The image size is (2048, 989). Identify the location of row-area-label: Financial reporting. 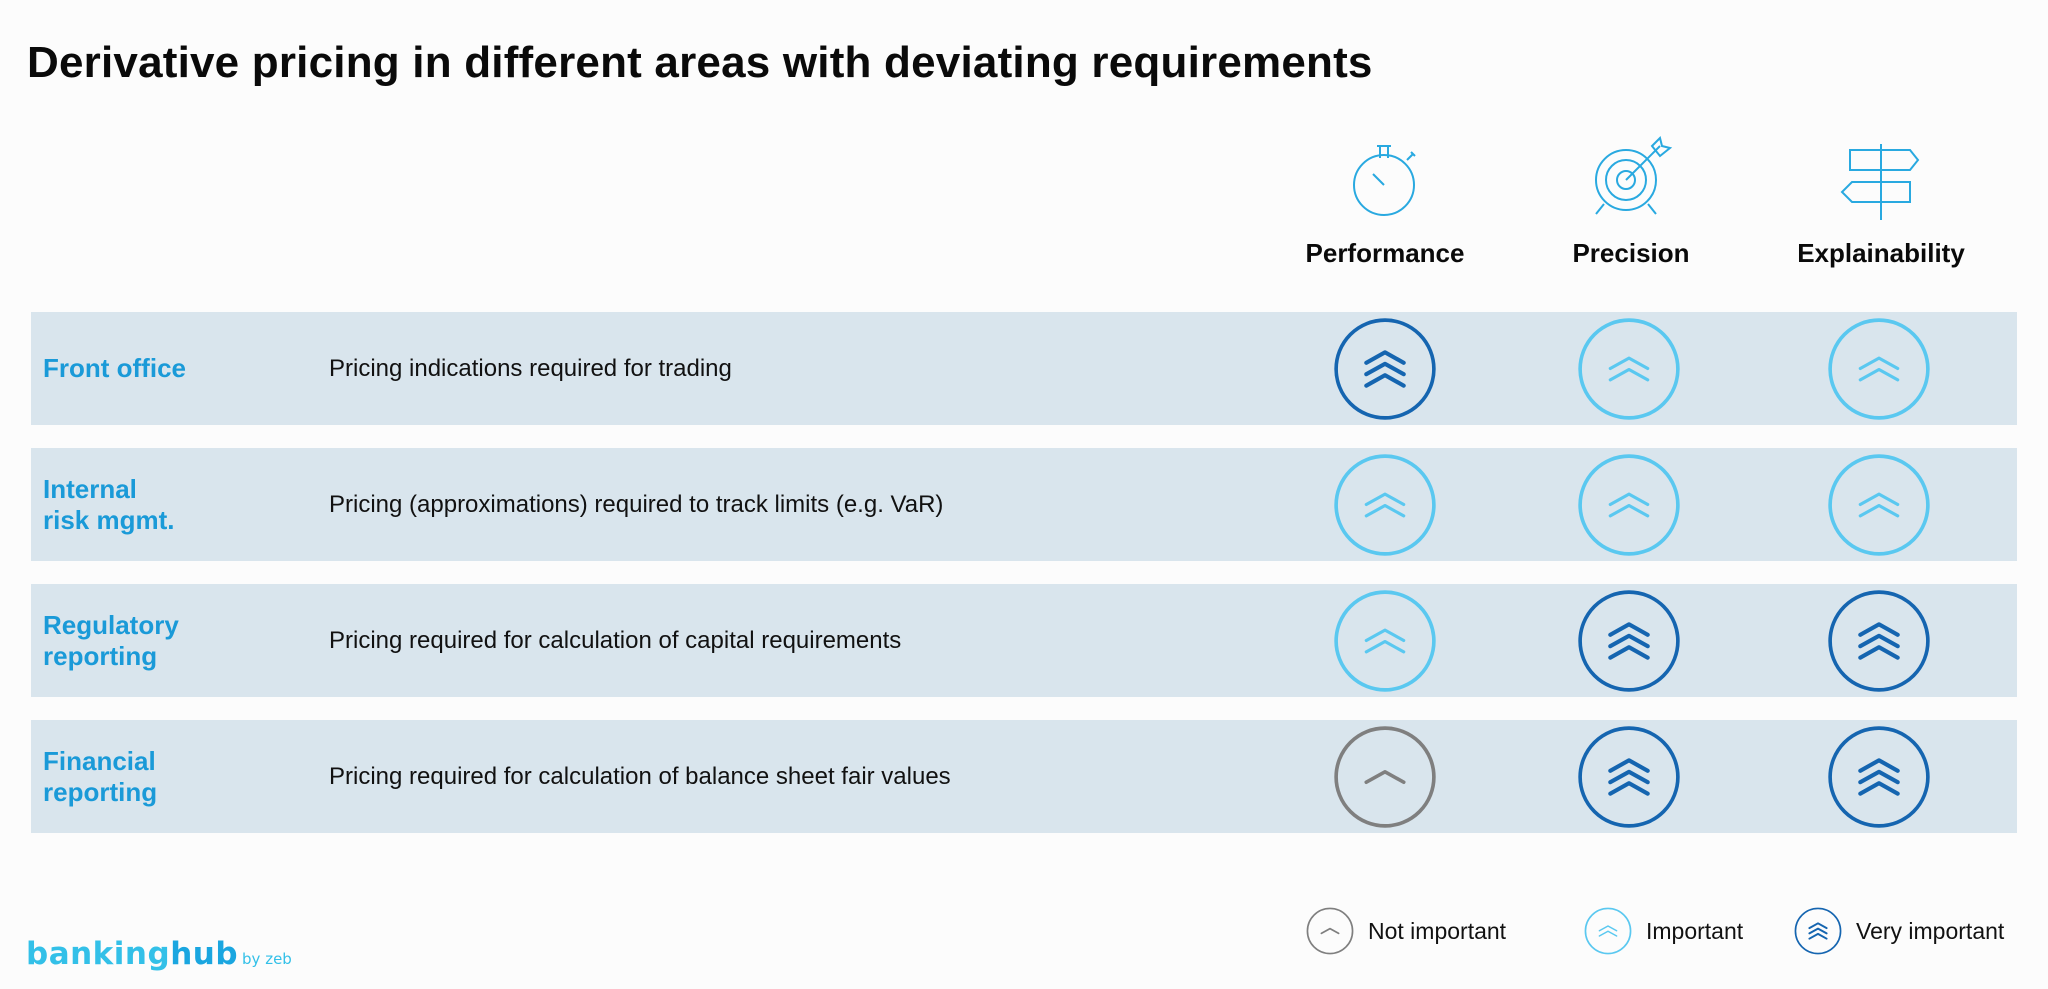
(100, 776).